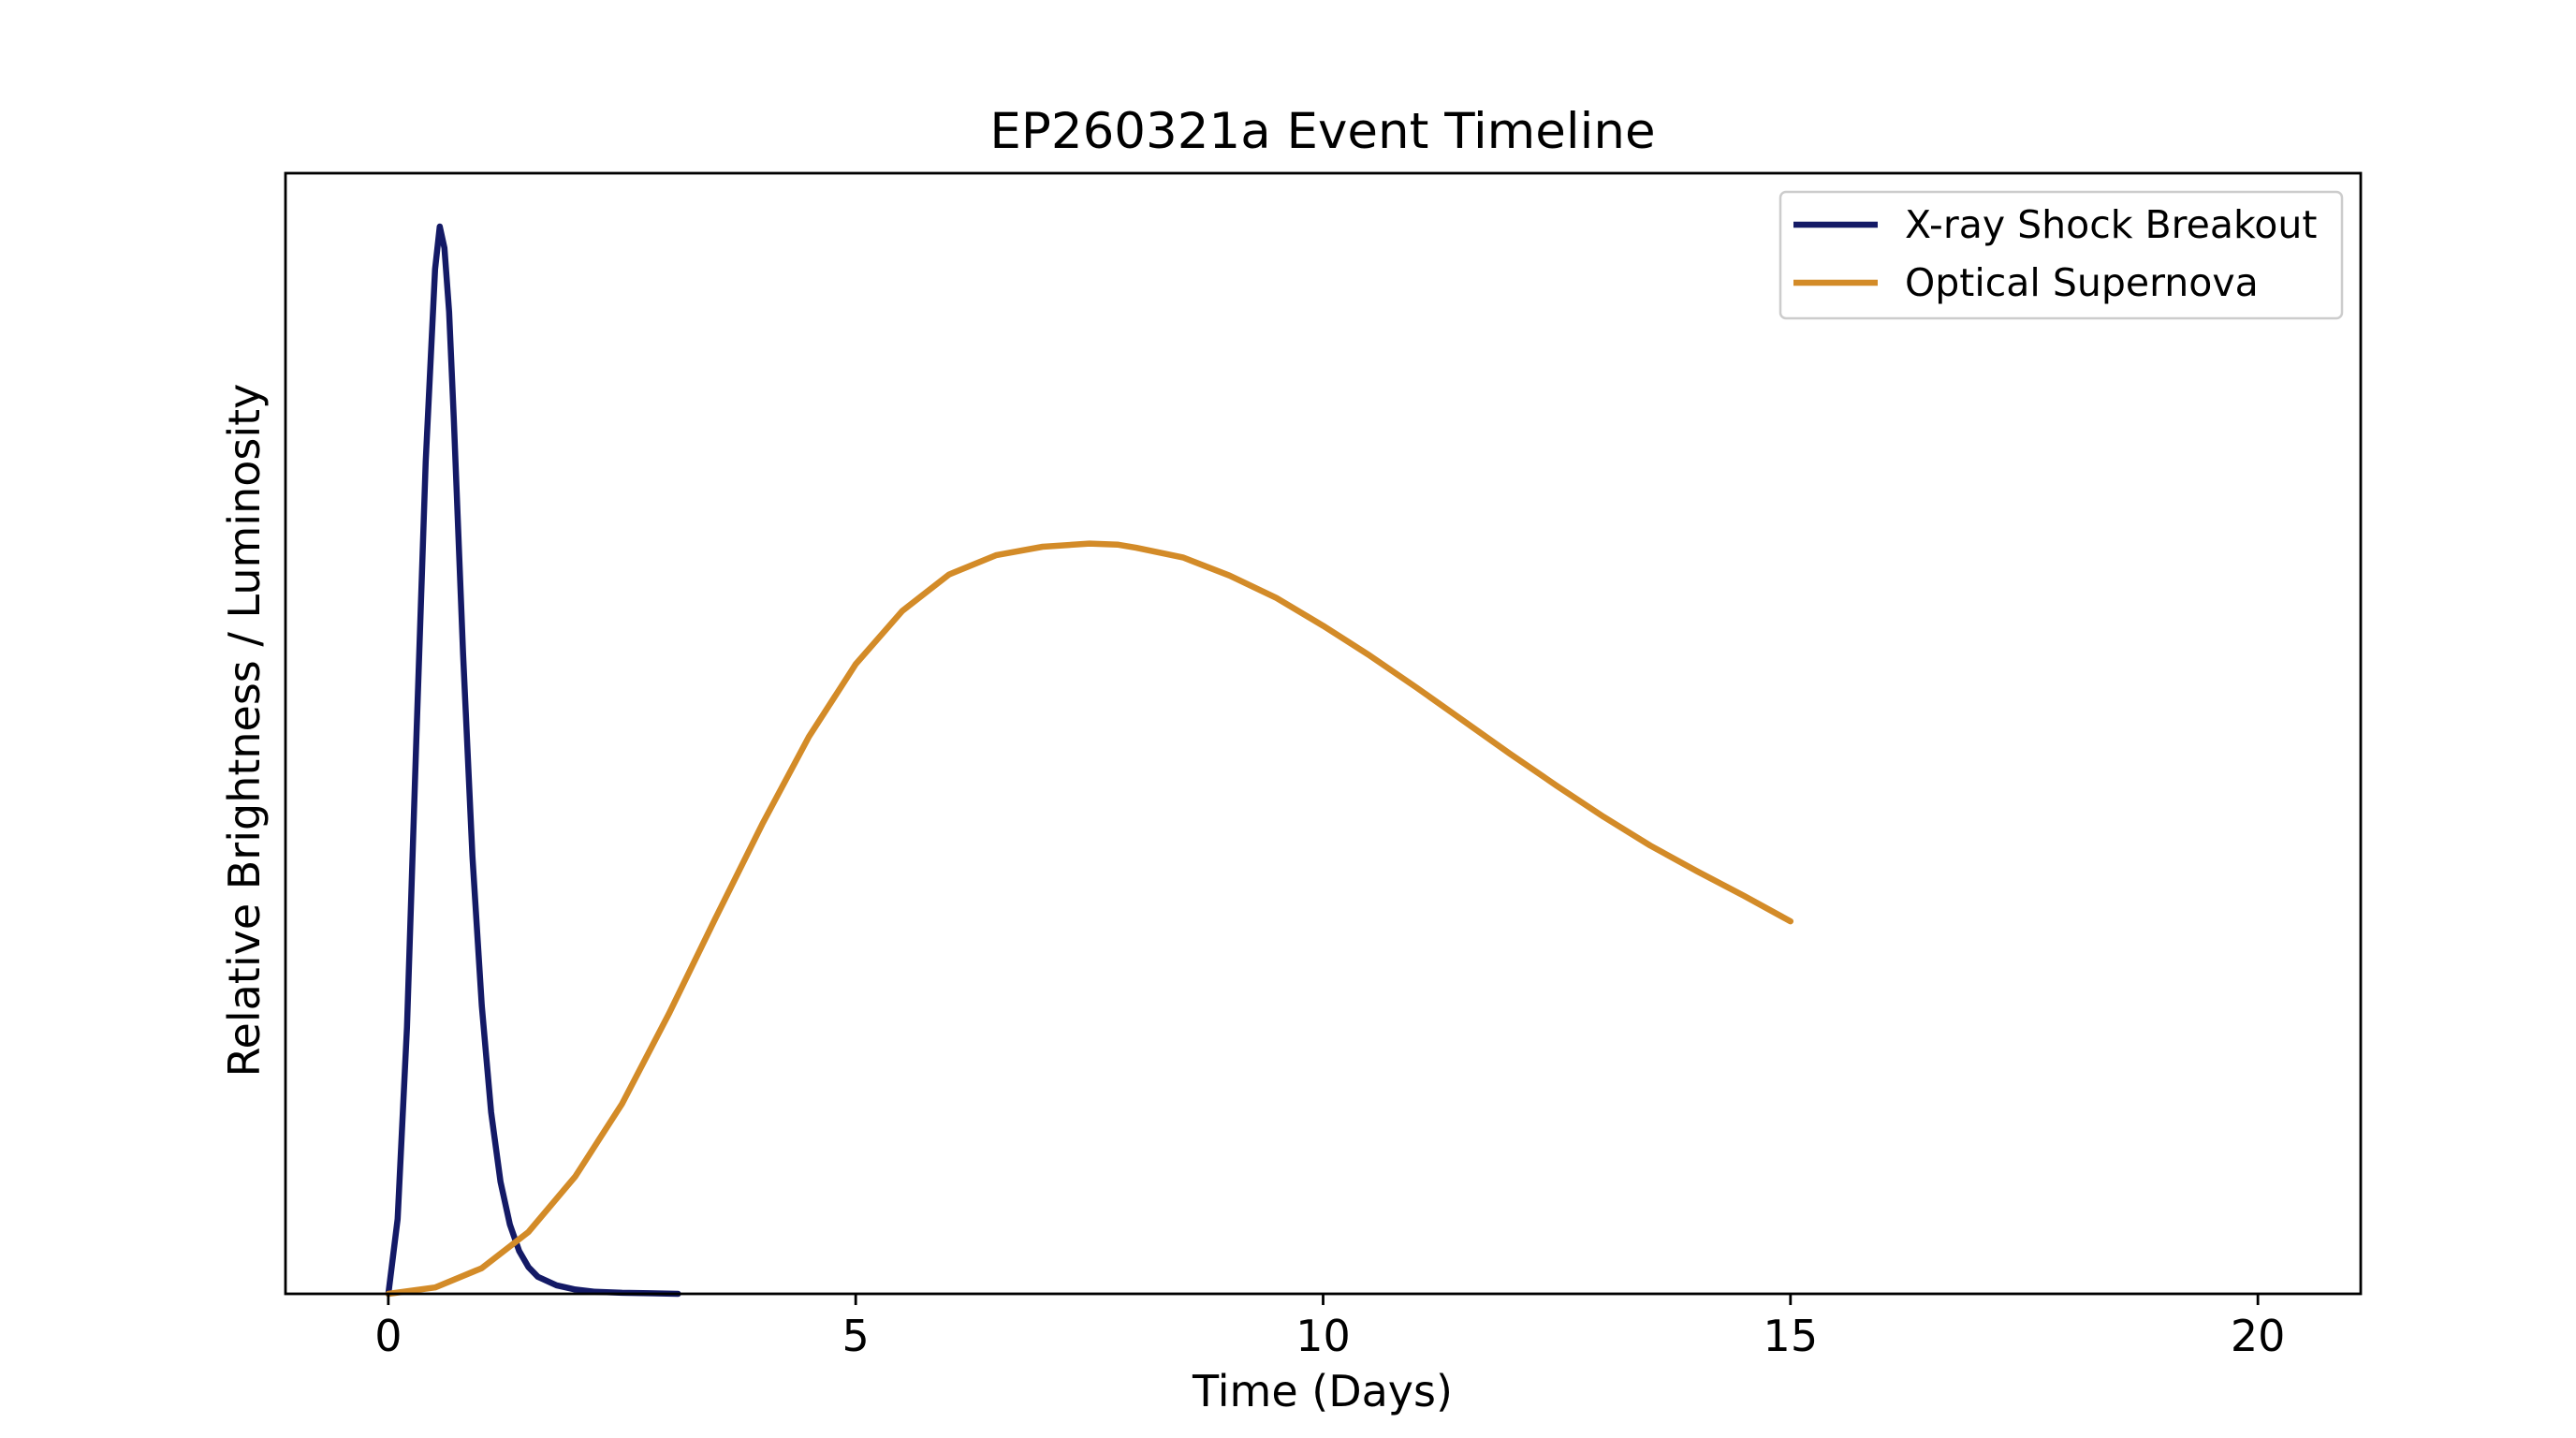  Describe the element at coordinates (1322, 131) in the screenshot. I see `chart-title: EP260321a Event Timeline` at that location.